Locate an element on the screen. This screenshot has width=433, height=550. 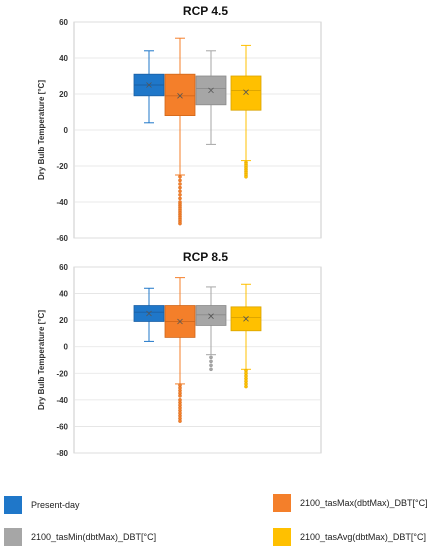
legend-item-tasavg: 2100_tasAvg(dbtMax)_DBT[°C] is located at coordinates (349, 537).